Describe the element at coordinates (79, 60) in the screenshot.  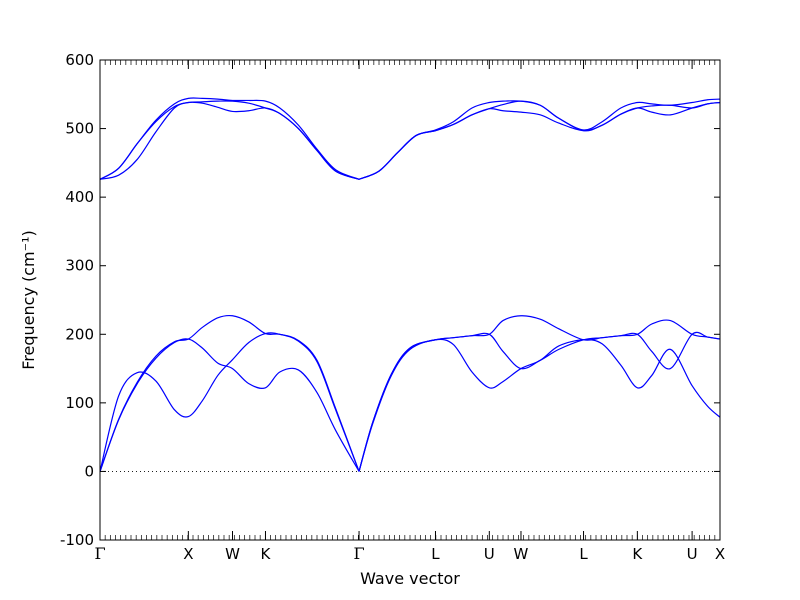
I see `y-tick-label: 600` at that location.